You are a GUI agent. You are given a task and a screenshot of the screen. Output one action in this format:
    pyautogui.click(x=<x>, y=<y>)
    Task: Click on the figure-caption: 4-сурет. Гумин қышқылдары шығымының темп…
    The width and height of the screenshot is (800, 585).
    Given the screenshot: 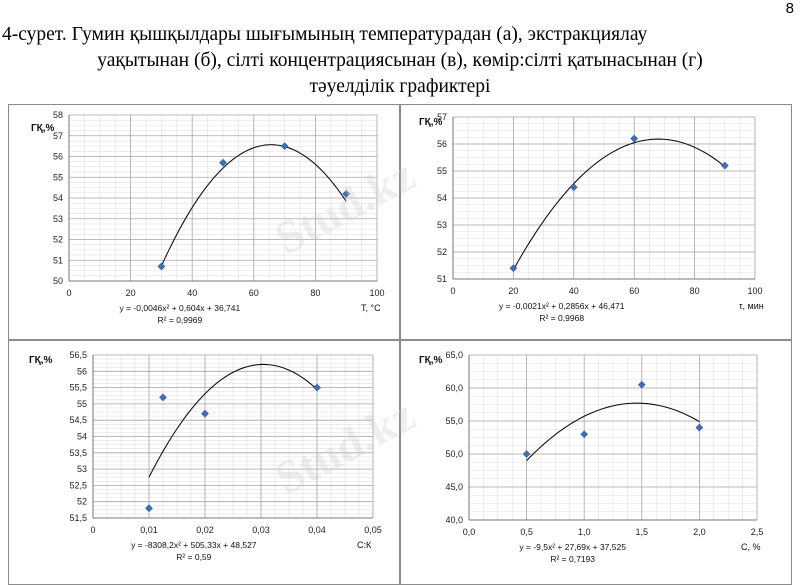 What is the action you would take?
    pyautogui.click(x=400, y=61)
    